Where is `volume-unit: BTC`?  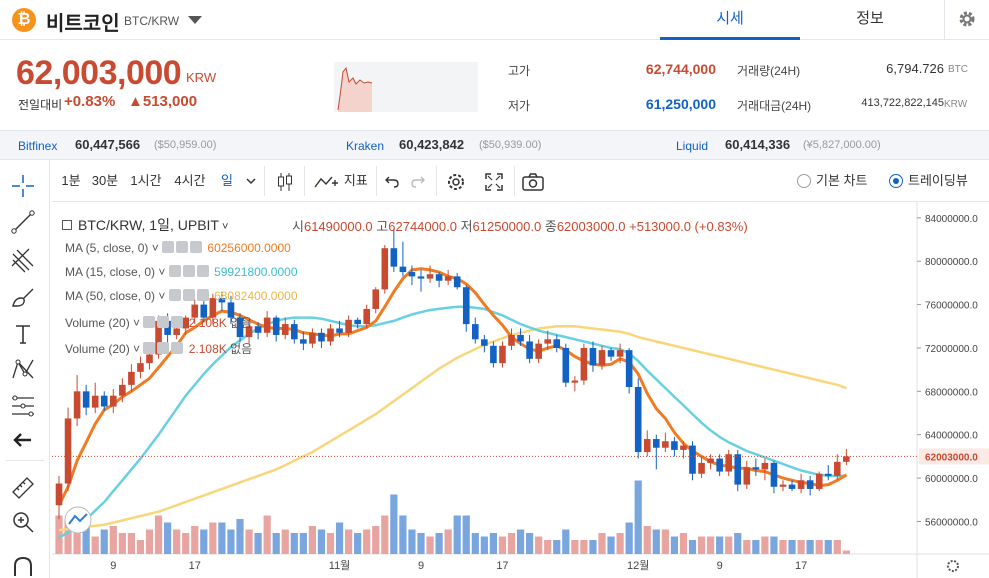
volume-unit: BTC is located at coordinates (958, 69).